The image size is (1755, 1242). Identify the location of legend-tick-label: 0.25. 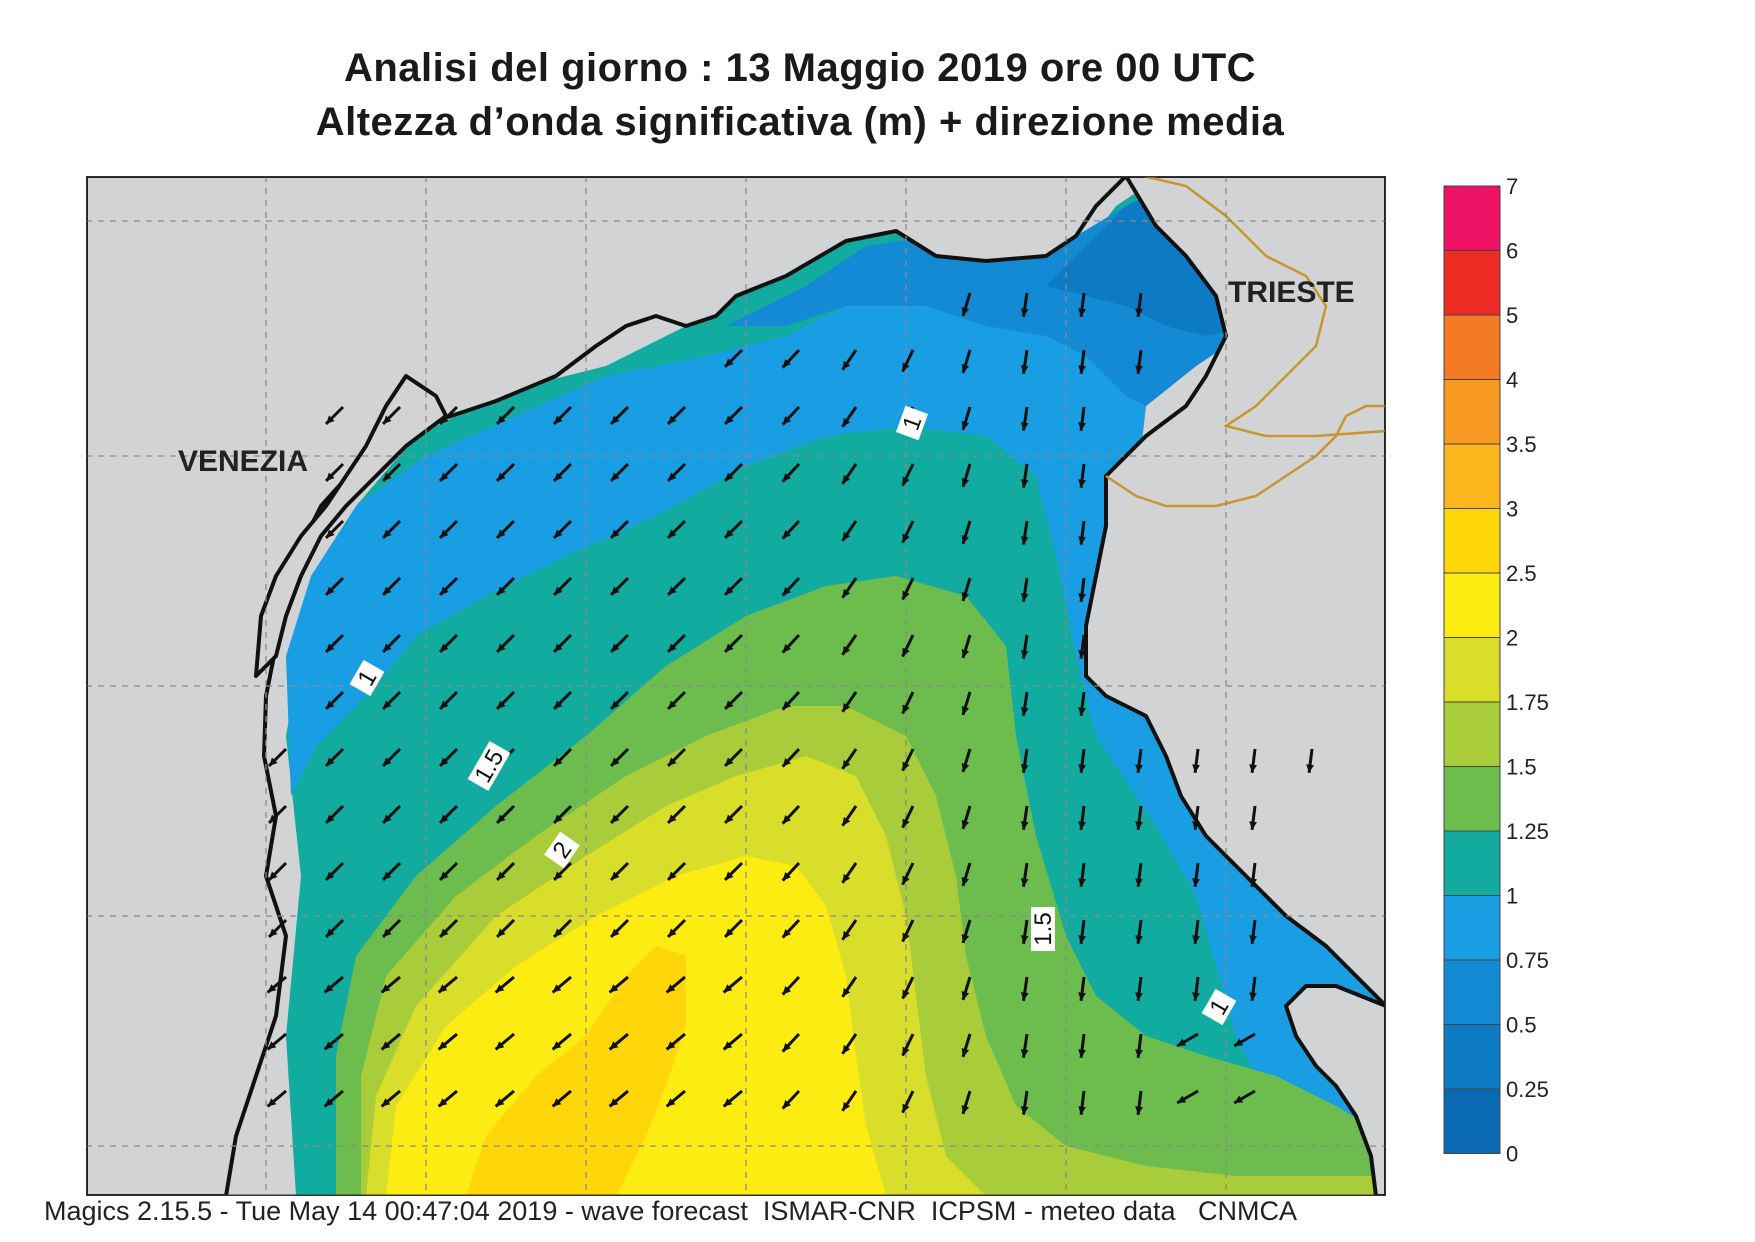
(1527, 1089).